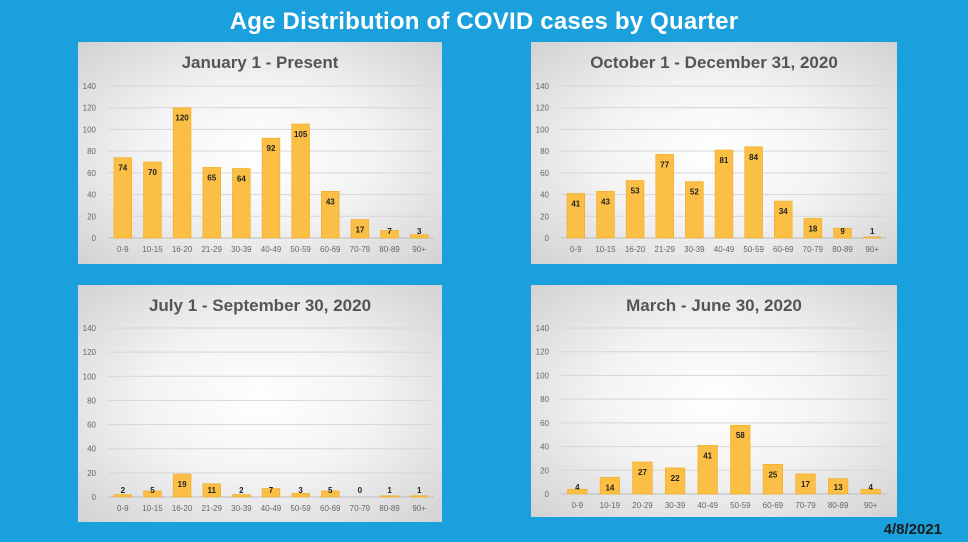  Describe the element at coordinates (152, 172) in the screenshot. I see `data-label: 70` at that location.